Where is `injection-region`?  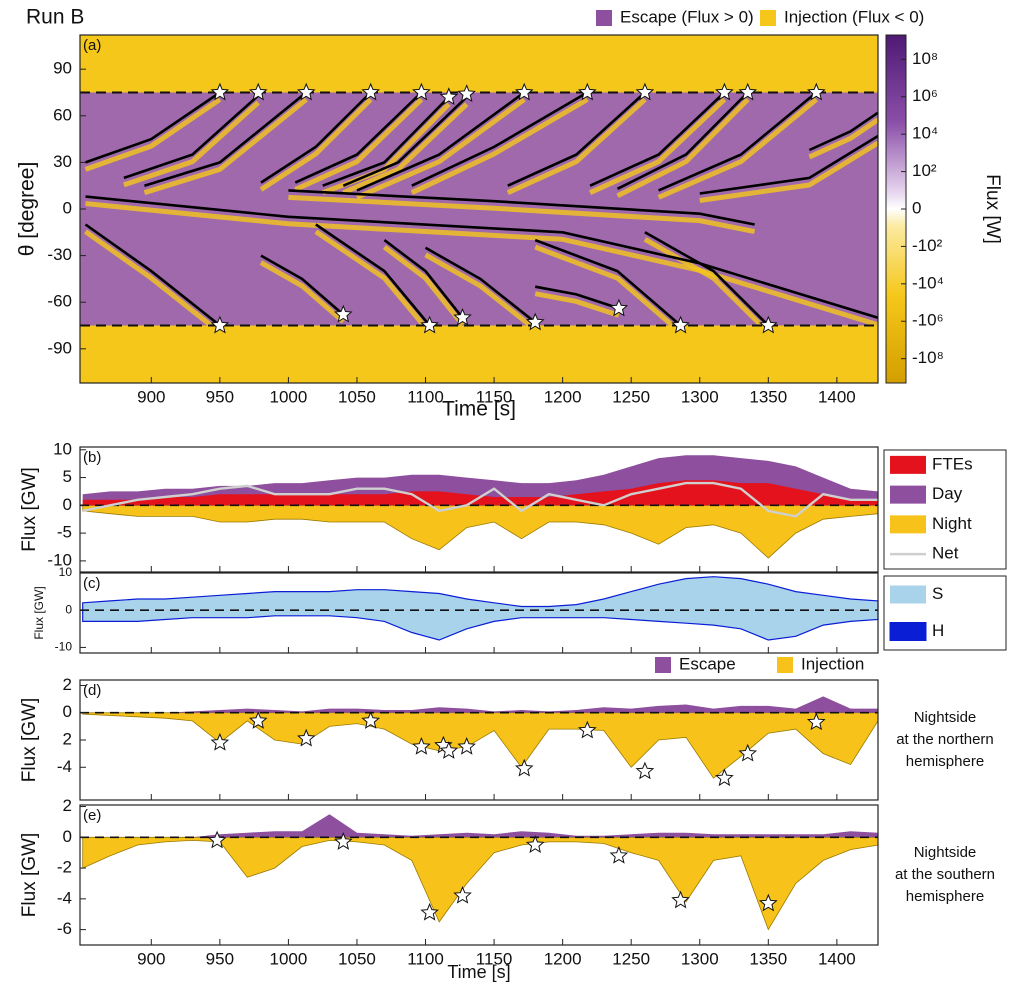 injection-region is located at coordinates (479, 64).